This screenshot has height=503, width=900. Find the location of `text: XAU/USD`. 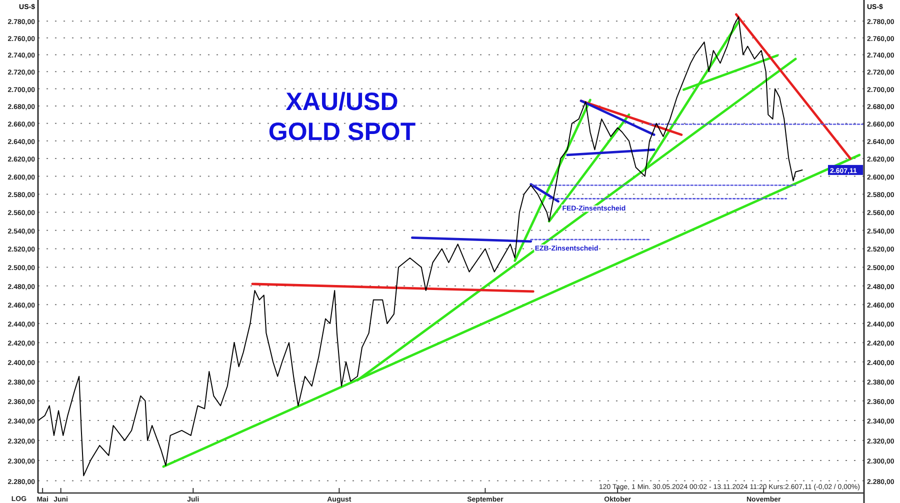

text: XAU/USD is located at coordinates (342, 102).